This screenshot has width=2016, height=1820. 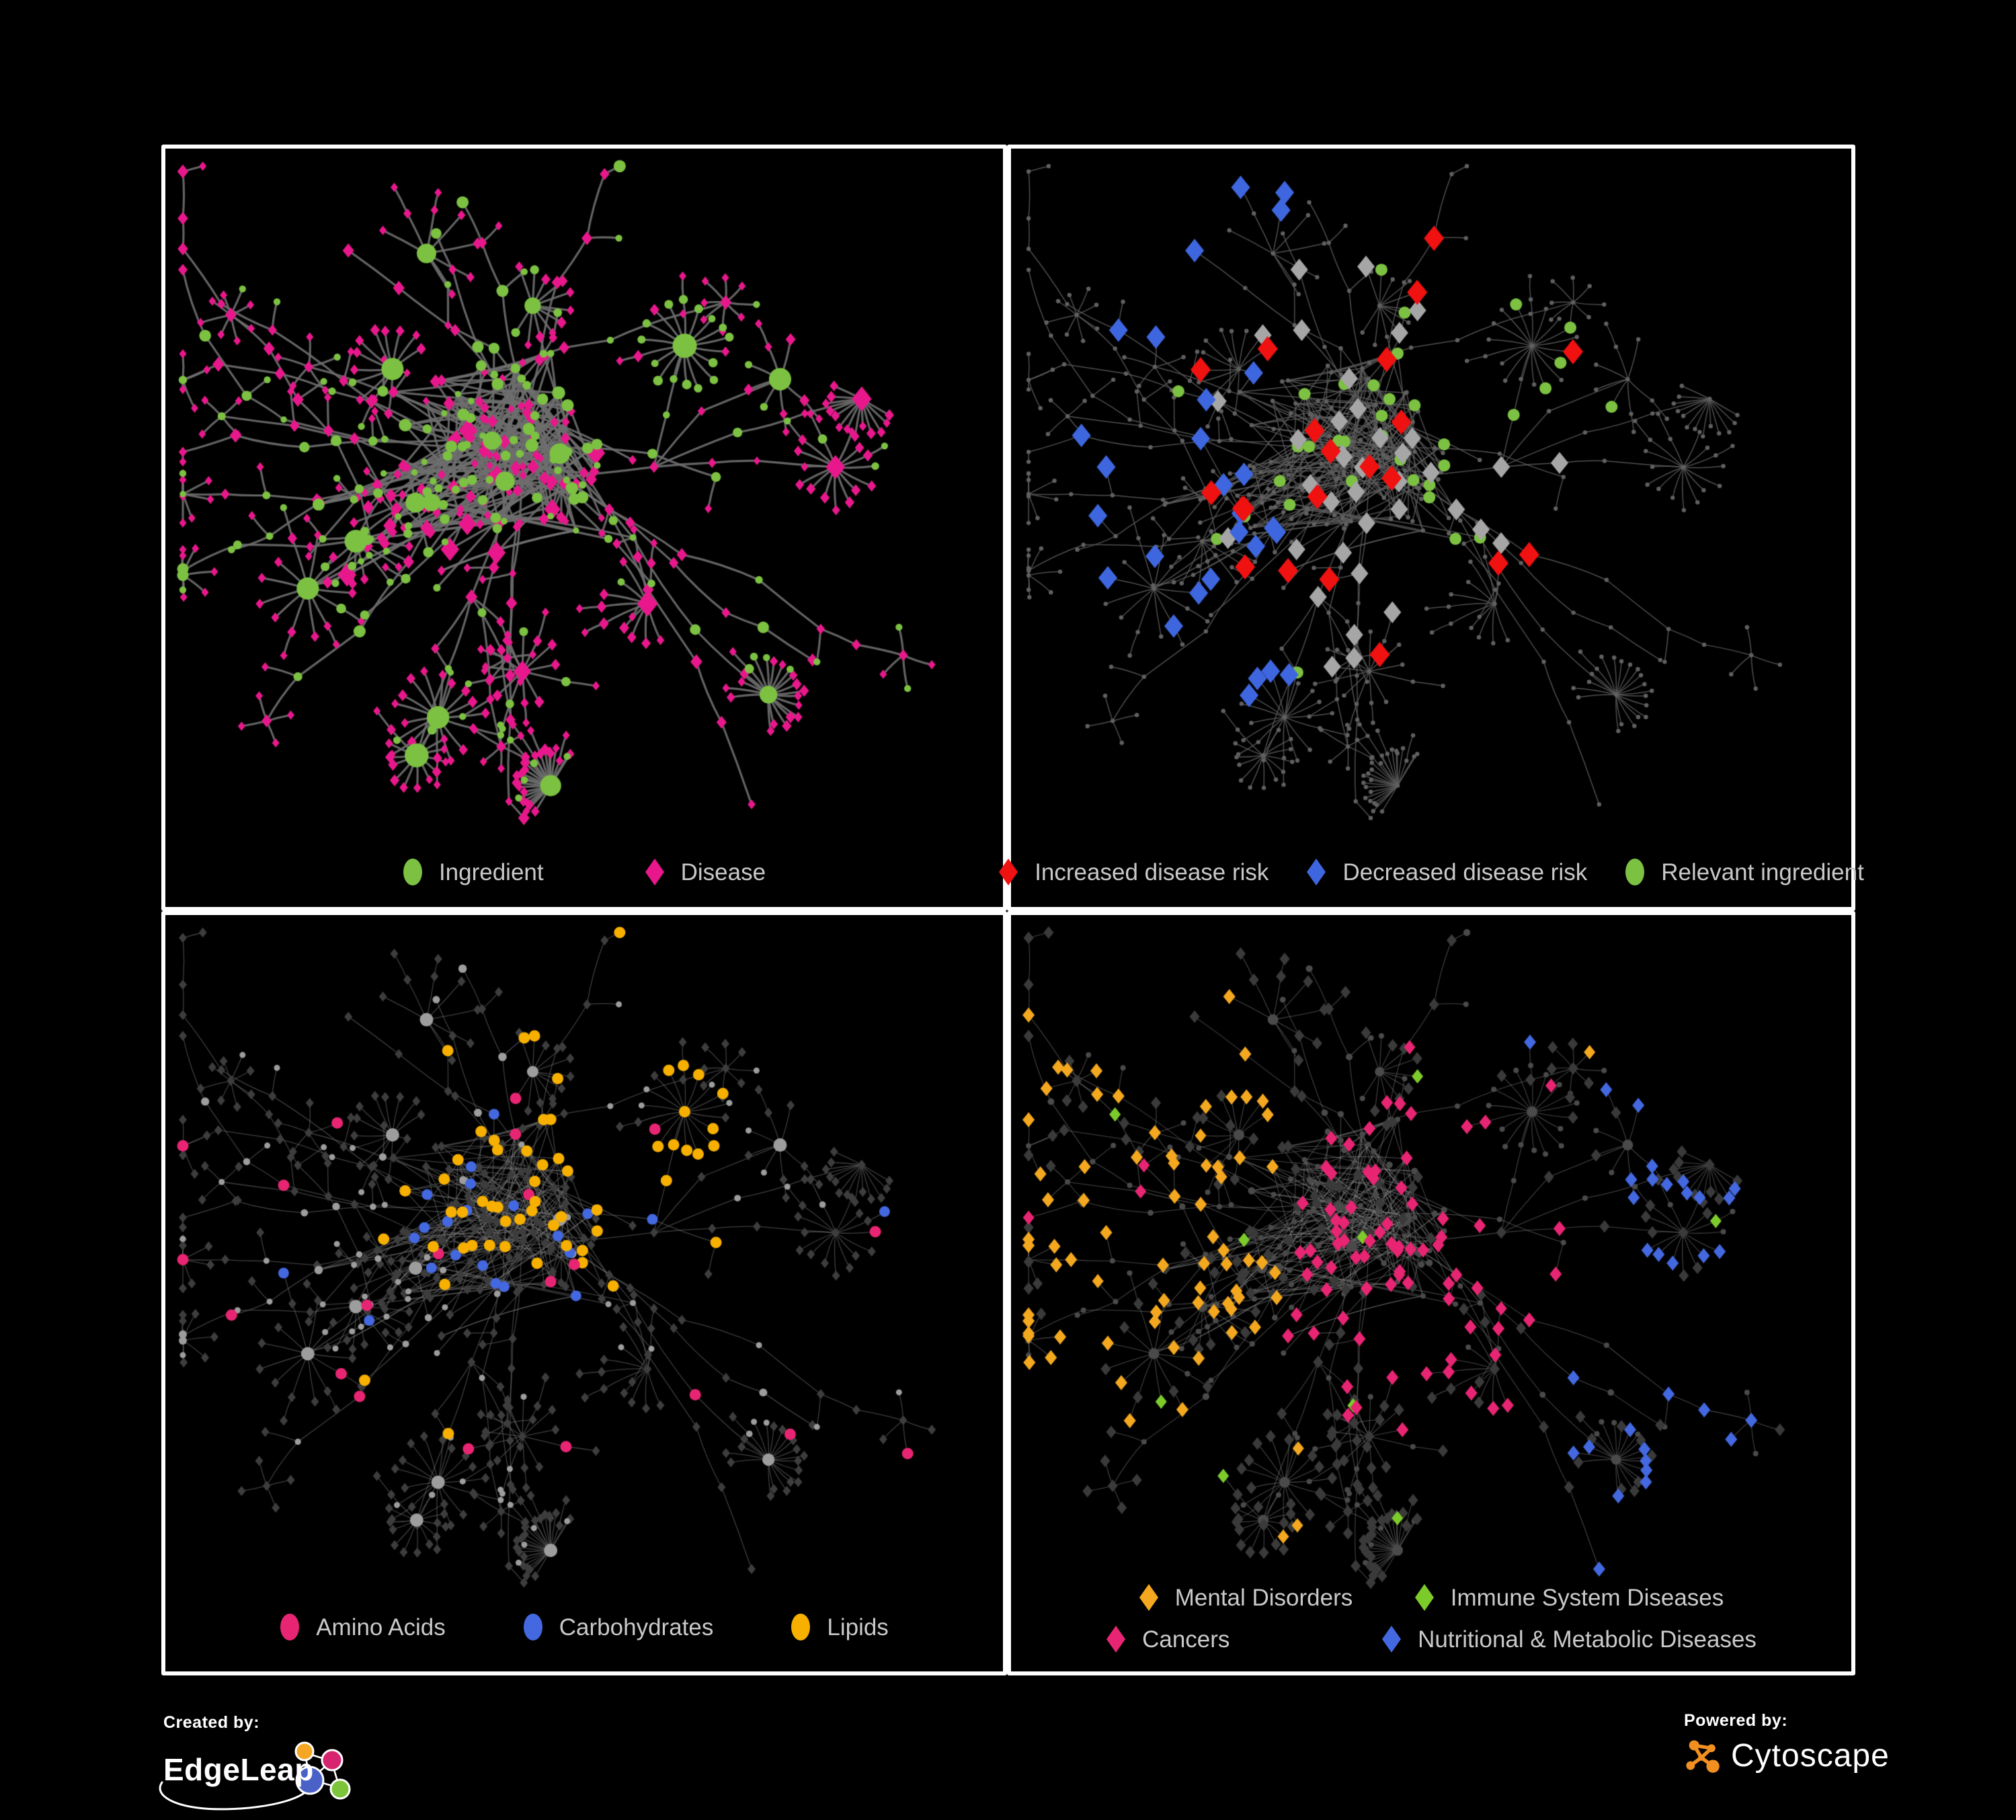 What do you see at coordinates (1186, 1639) in the screenshot?
I see `legend-label: Cancers` at bounding box center [1186, 1639].